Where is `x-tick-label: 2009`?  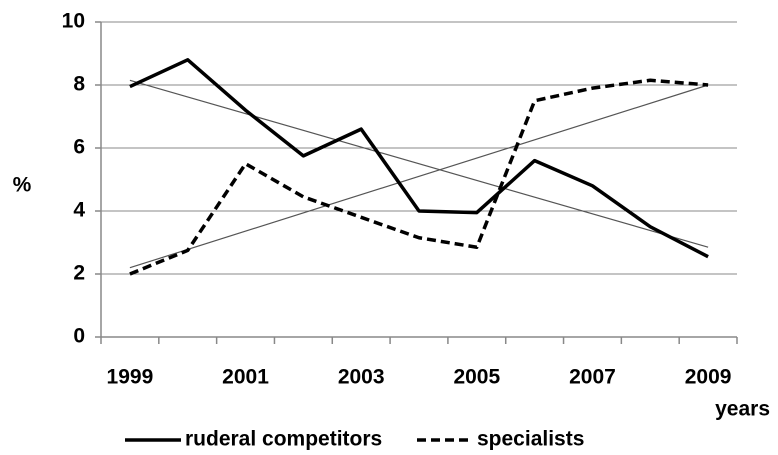
x-tick-label: 2009 is located at coordinates (708, 377).